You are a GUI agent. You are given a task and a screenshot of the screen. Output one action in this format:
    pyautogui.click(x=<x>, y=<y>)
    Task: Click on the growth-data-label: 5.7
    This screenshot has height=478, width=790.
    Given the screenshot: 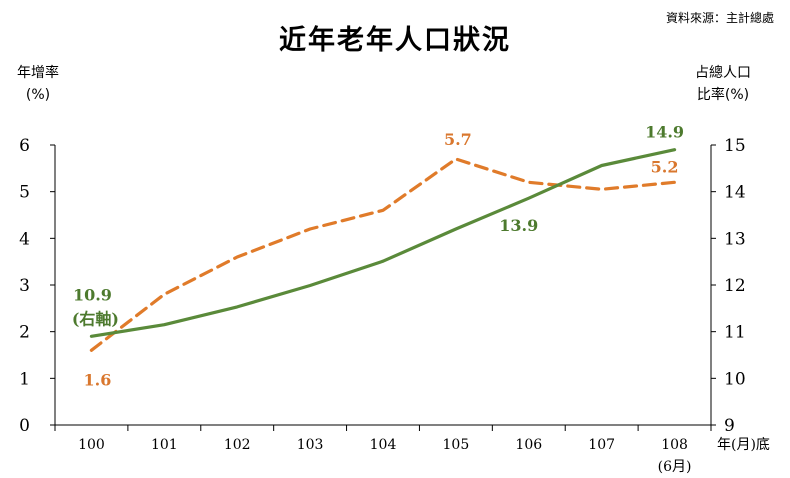 What is the action you would take?
    pyautogui.click(x=458, y=139)
    